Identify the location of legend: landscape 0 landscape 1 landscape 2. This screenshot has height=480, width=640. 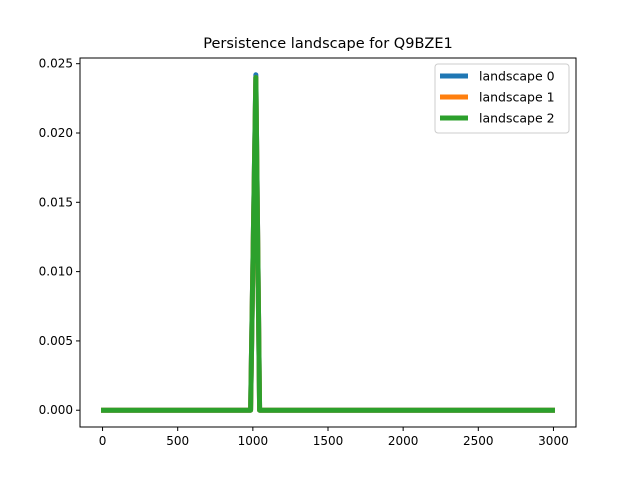
(502, 98).